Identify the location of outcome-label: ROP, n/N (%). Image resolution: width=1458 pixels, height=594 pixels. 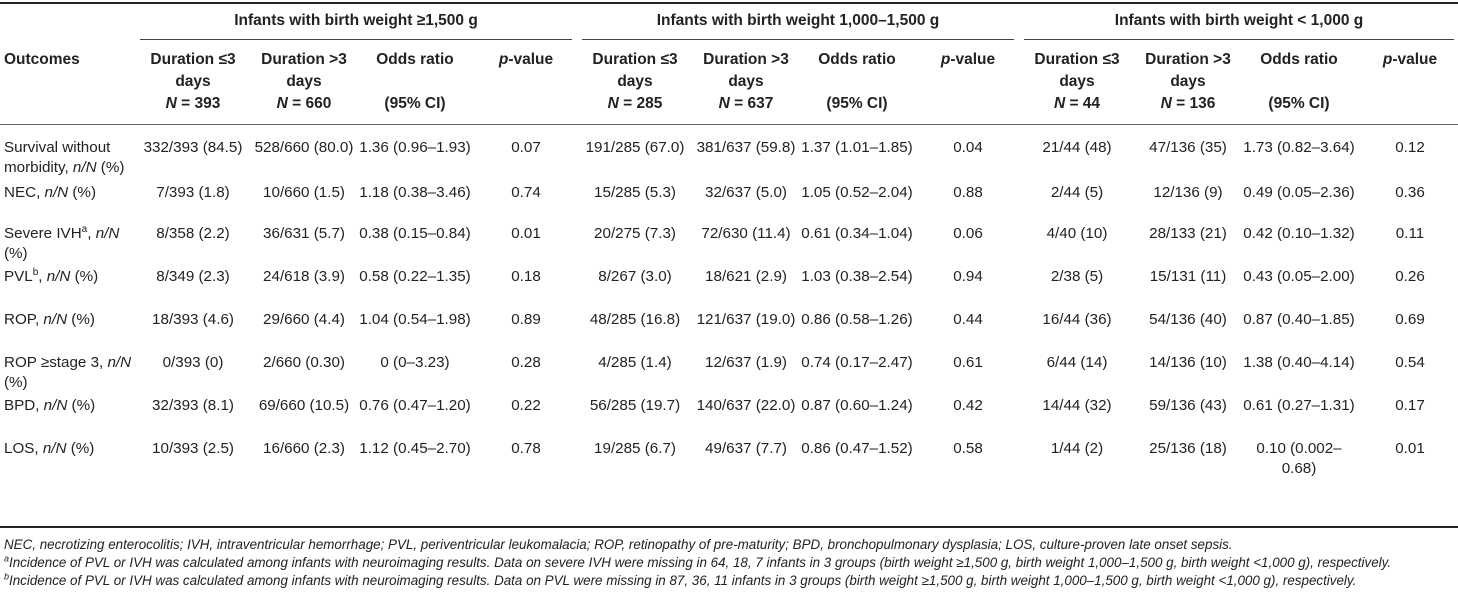
(49, 319).